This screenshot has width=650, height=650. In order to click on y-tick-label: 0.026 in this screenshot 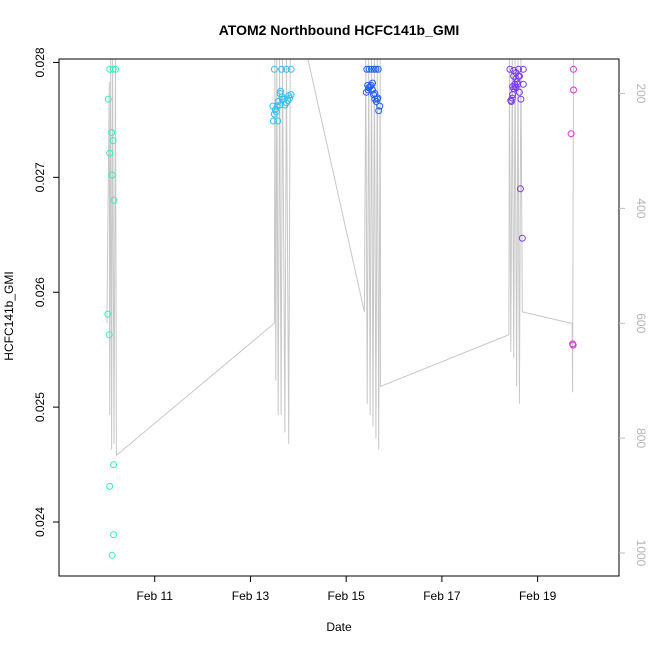, I will do `click(40, 292)`.